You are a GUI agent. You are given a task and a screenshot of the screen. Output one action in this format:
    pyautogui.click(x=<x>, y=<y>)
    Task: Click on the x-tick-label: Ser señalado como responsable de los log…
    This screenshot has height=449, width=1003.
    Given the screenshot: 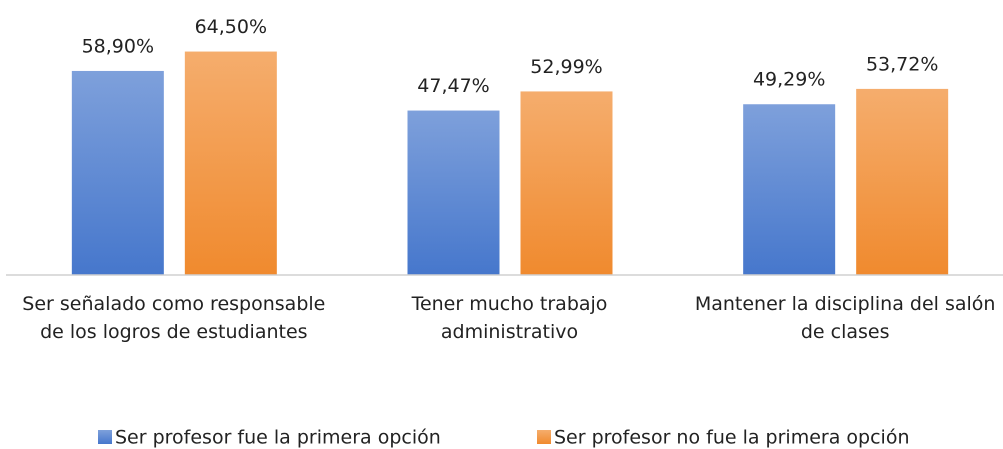 What is the action you would take?
    pyautogui.click(x=174, y=318)
    